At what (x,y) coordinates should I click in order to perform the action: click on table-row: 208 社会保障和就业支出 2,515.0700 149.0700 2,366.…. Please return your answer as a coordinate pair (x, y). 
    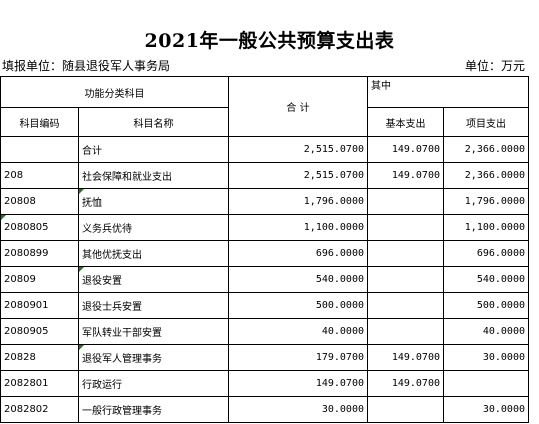
    Looking at the image, I should click on (264, 175).